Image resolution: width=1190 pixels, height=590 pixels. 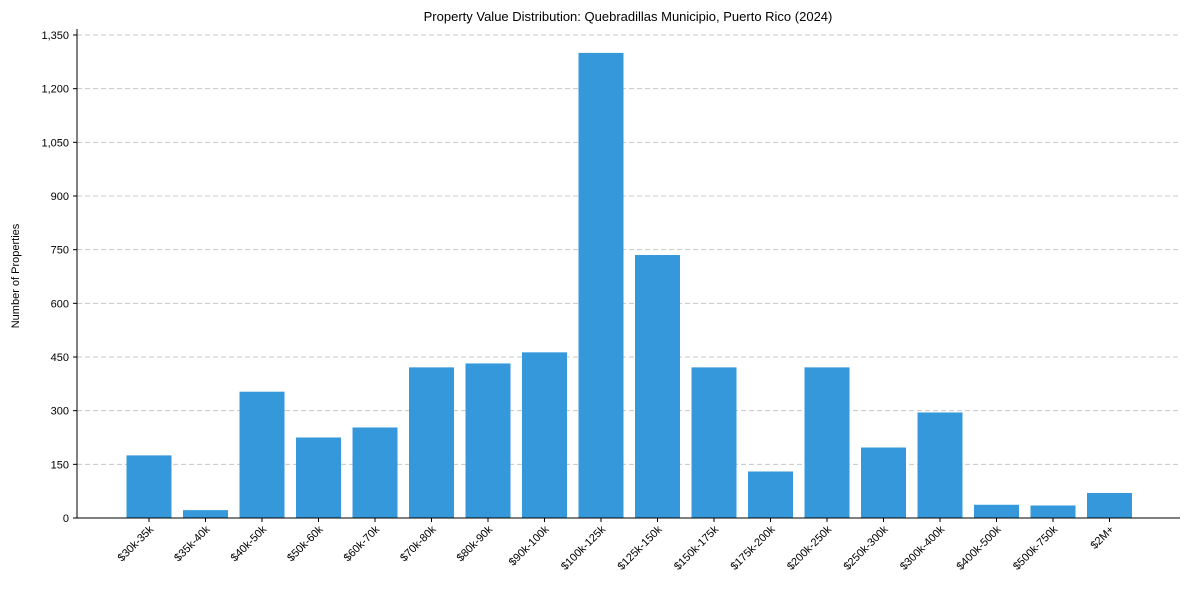 What do you see at coordinates (696, 547) in the screenshot?
I see `x-tick-label: $150k-175k` at bounding box center [696, 547].